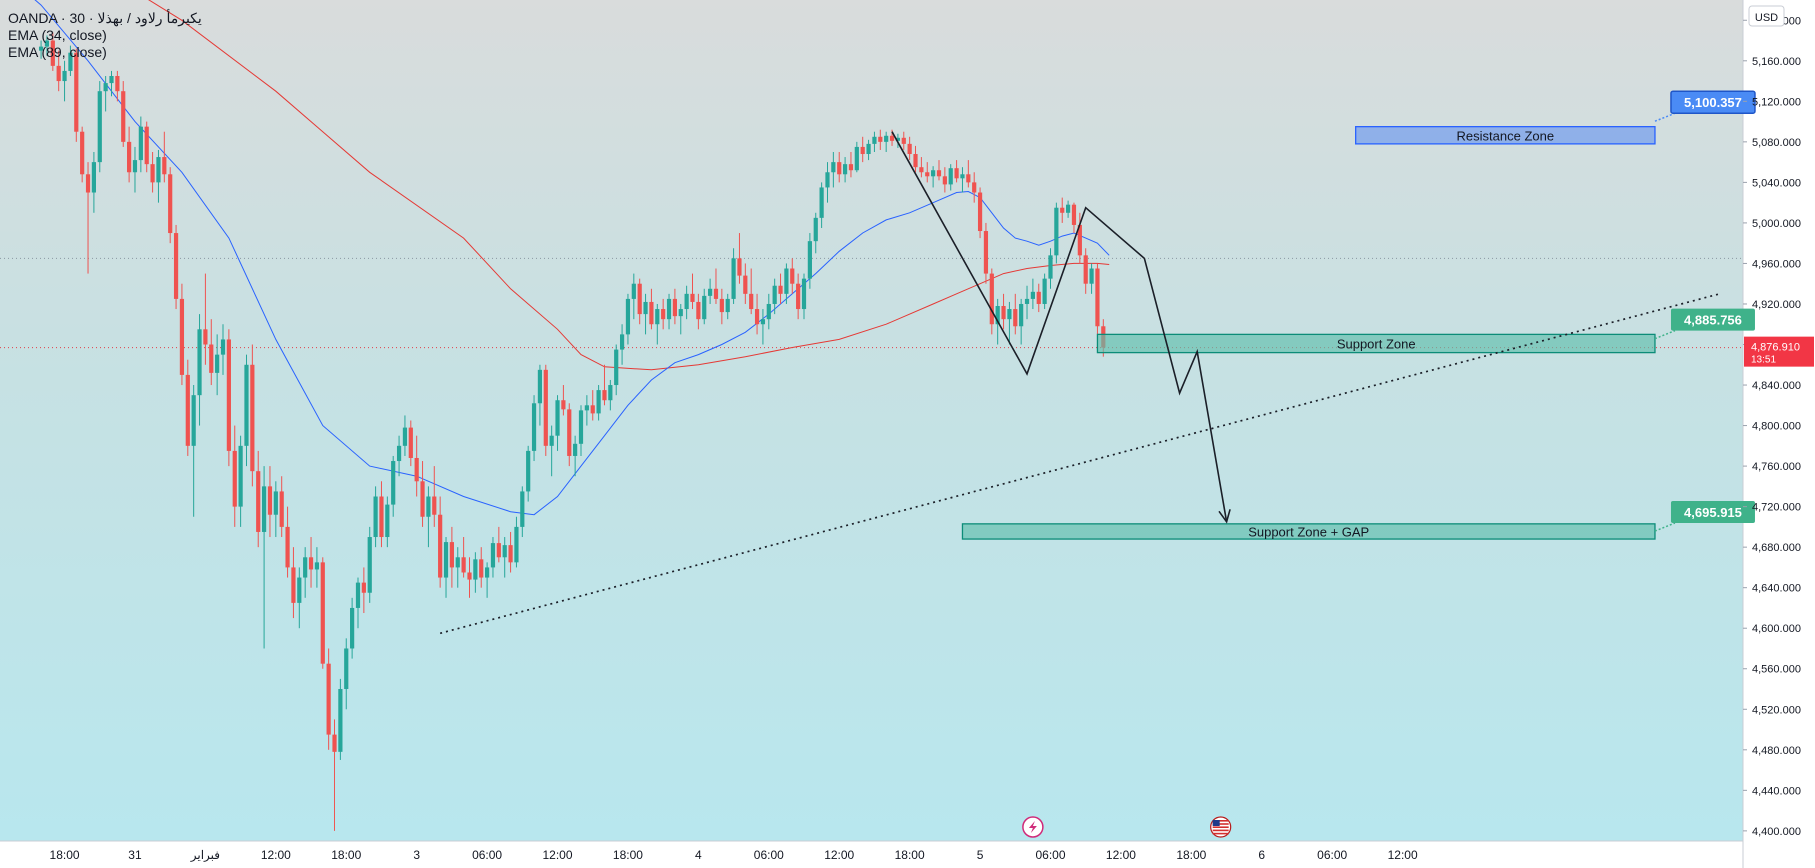 This screenshot has height=868, width=1815. I want to click on price-callout-3: 4,695.915, so click(1704, 516).